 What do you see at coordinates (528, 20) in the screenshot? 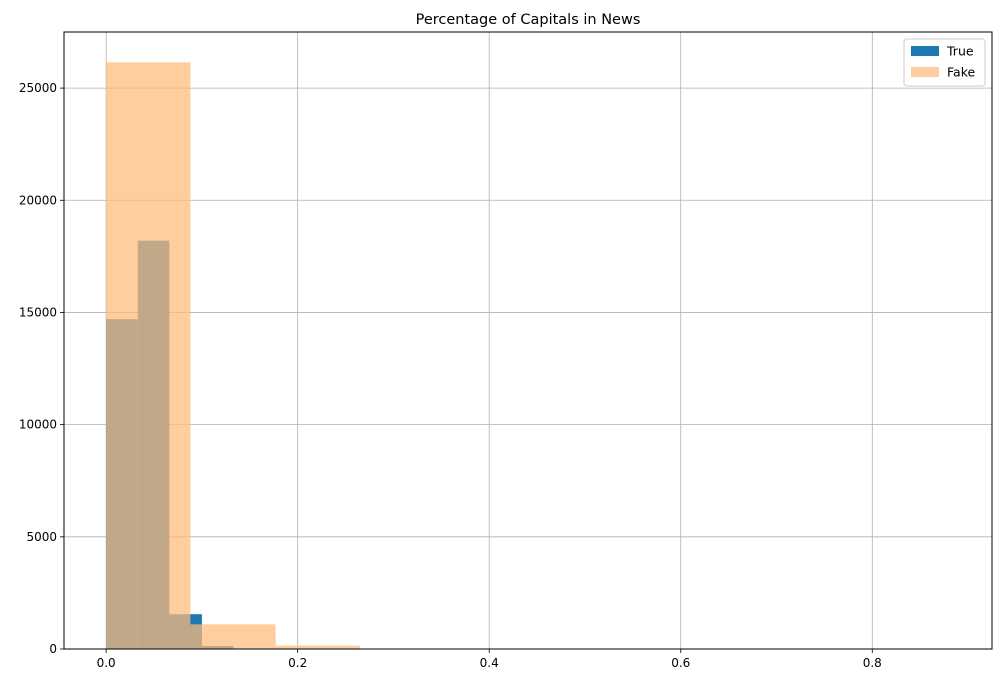
I see `chart-title: Percentage of Capitals in News` at bounding box center [528, 20].